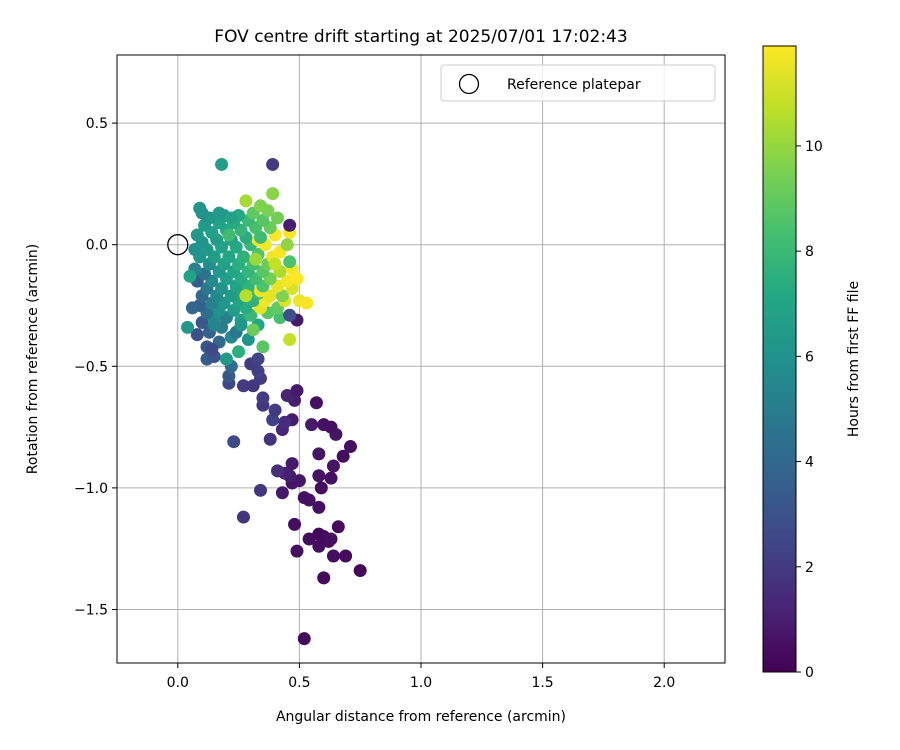 The image size is (900, 750). What do you see at coordinates (809, 252) in the screenshot?
I see `colorbar-tick-label: 8` at bounding box center [809, 252].